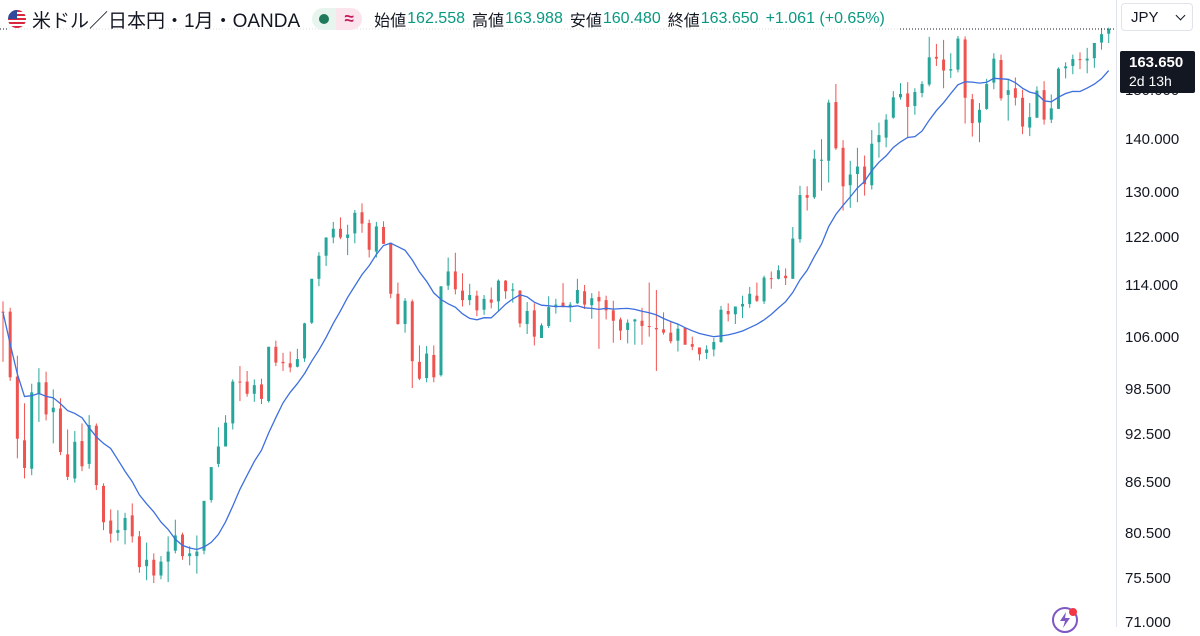 The image size is (1200, 636). Describe the element at coordinates (1065, 620) in the screenshot. I see `lightning-icon` at that location.